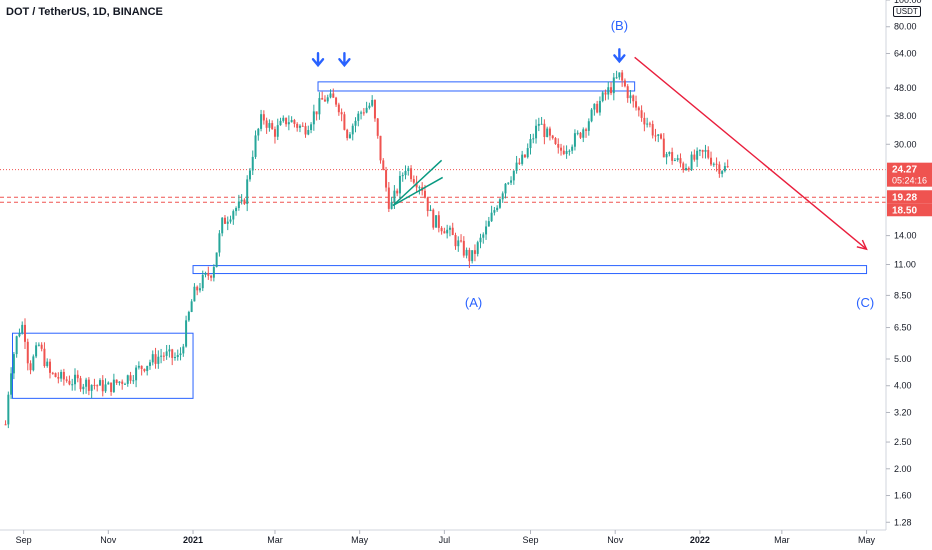 The width and height of the screenshot is (932, 550). Describe the element at coordinates (84, 12) in the screenshot. I see `chart-title: DOT / TetherUS, 1D, BINANCE` at that location.